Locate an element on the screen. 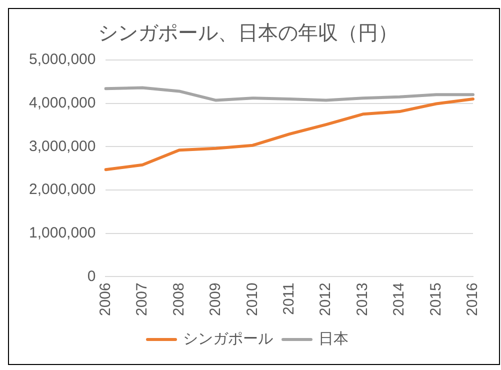 The image size is (501, 370). x-tick-label: 2016 is located at coordinates (473, 299).